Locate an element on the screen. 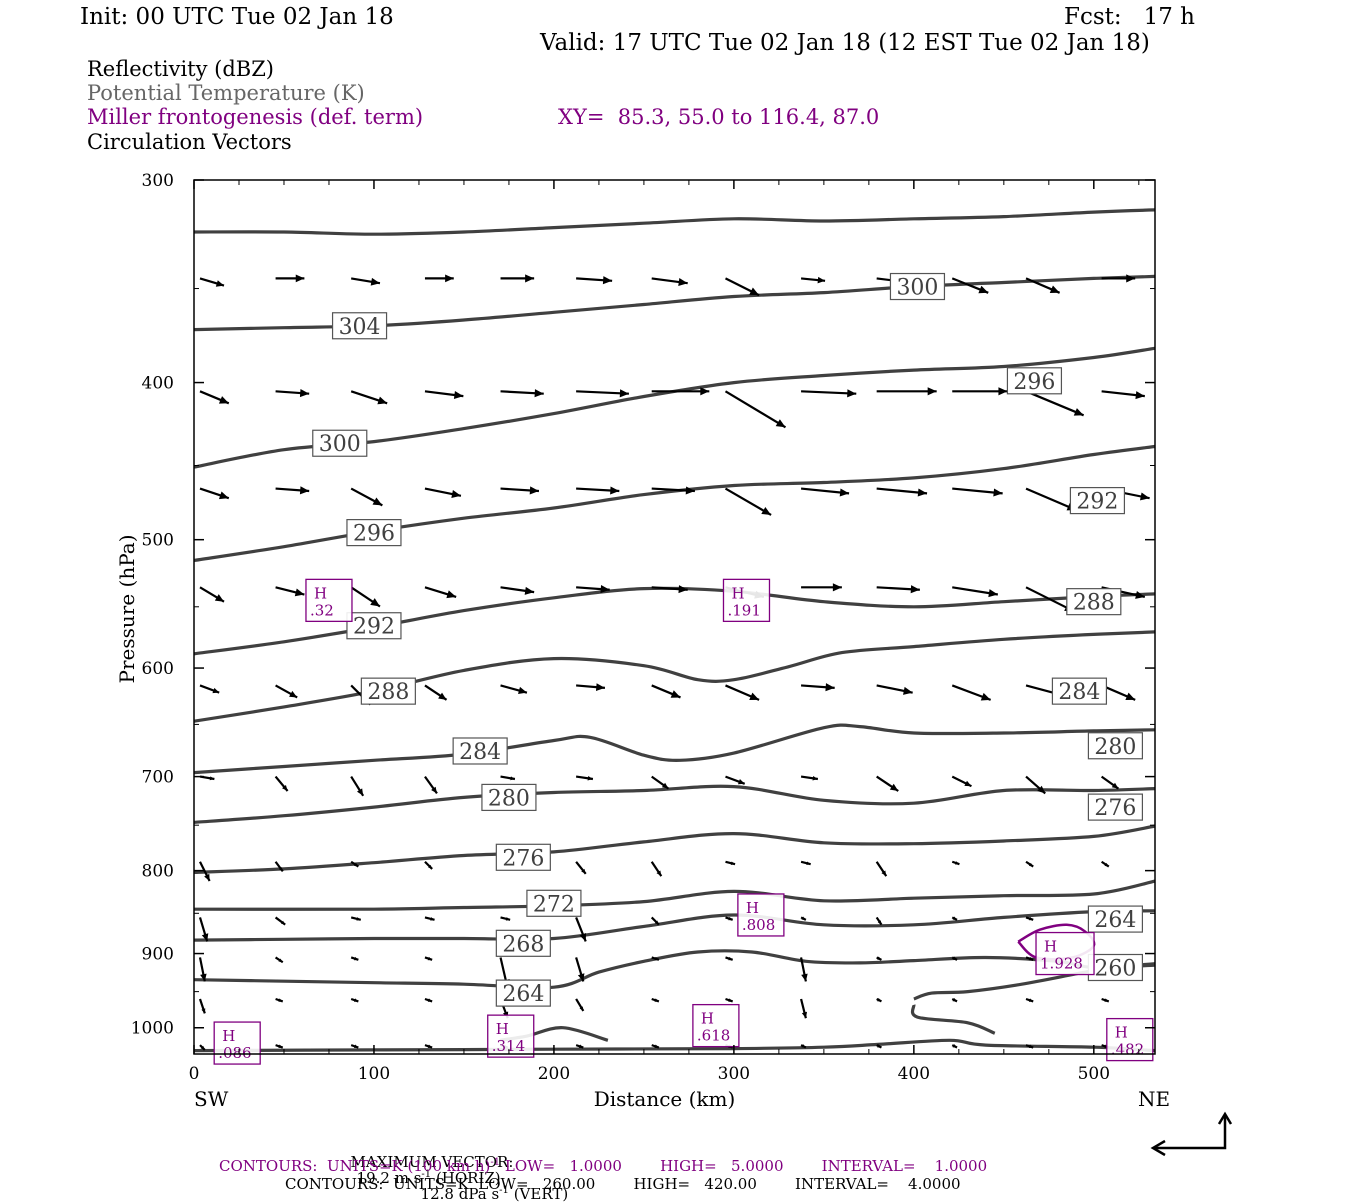 The height and width of the screenshot is (1203, 1350). x-tick-label: 500 is located at coordinates (1094, 1074).